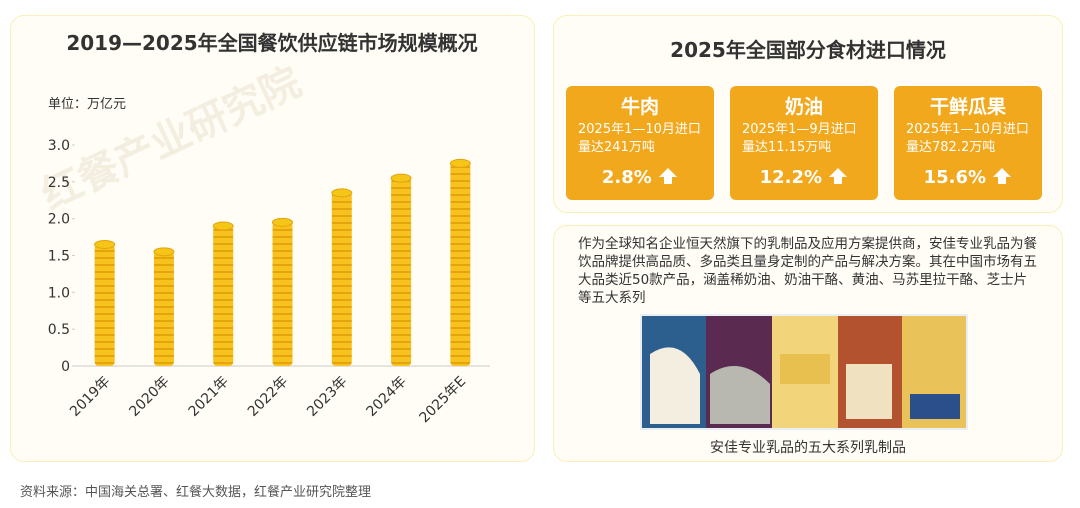 Image resolution: width=1080 pixels, height=508 pixels. I want to click on item-change-row: 15.6%, so click(968, 177).